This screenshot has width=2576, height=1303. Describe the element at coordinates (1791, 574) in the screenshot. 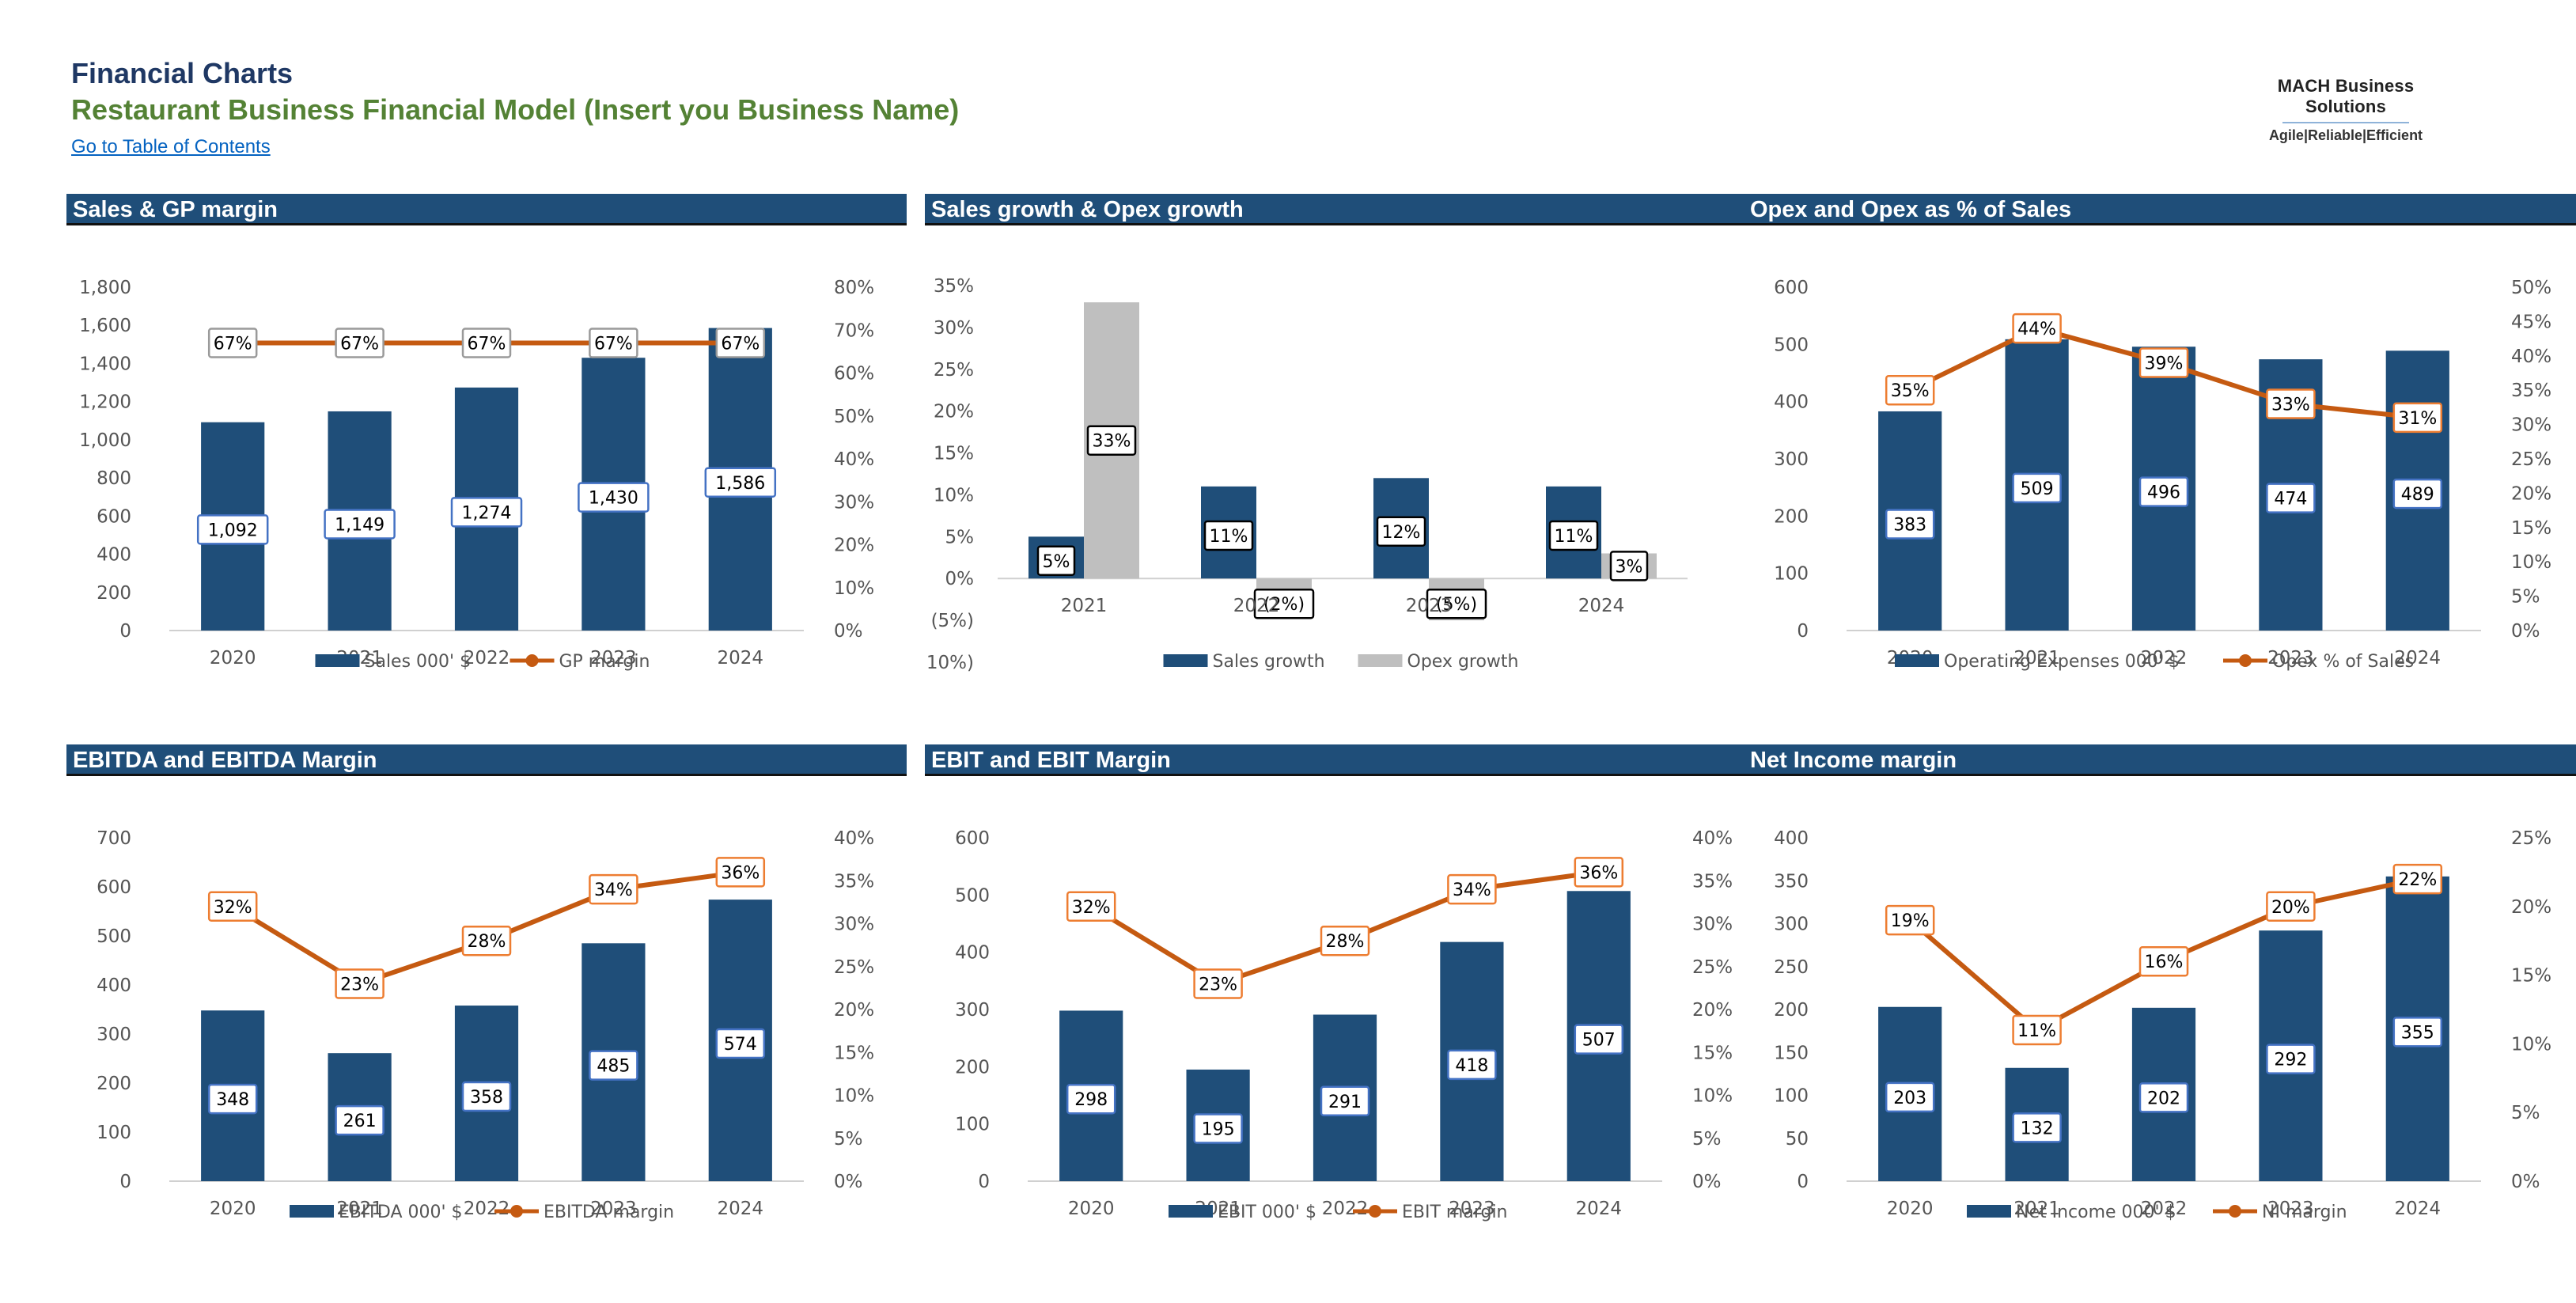

I see `y-axis-tick-label: 100` at that location.